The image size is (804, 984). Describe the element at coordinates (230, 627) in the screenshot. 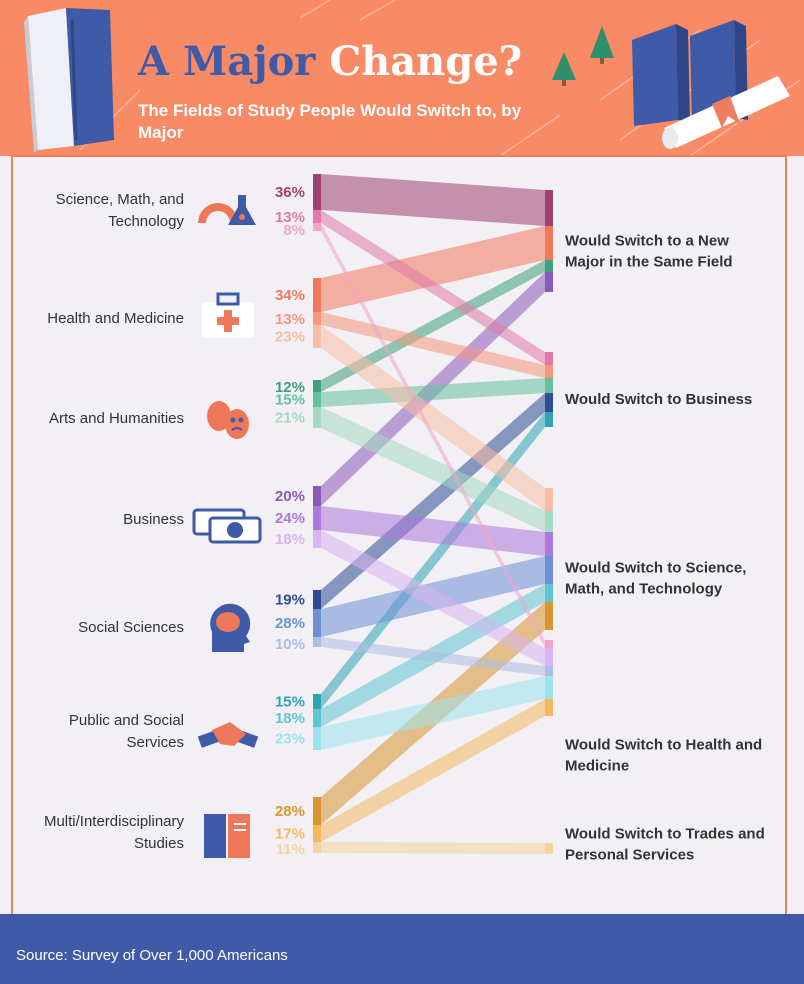

I see `brain-head-icon` at that location.